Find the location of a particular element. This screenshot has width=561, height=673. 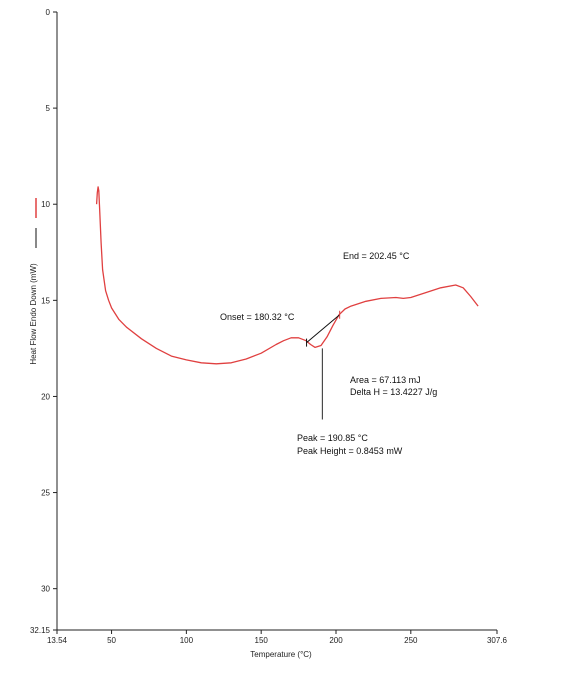

y-tick-label: 5 is located at coordinates (48, 108).